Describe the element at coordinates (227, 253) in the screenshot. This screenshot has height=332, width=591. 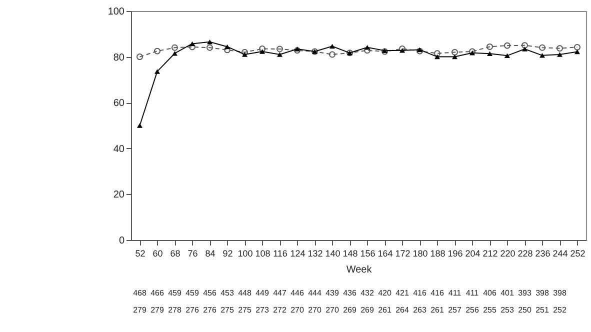
I see `x-tick-label: 92` at that location.